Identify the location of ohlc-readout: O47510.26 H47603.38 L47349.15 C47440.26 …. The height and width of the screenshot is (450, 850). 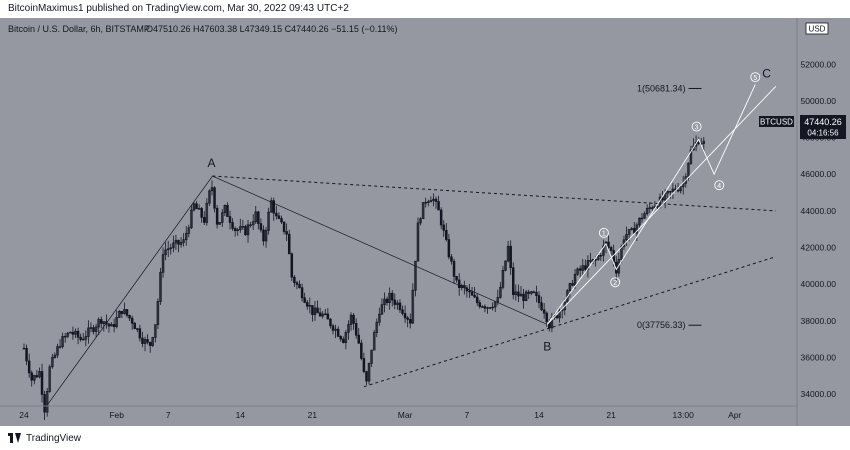
(272, 29).